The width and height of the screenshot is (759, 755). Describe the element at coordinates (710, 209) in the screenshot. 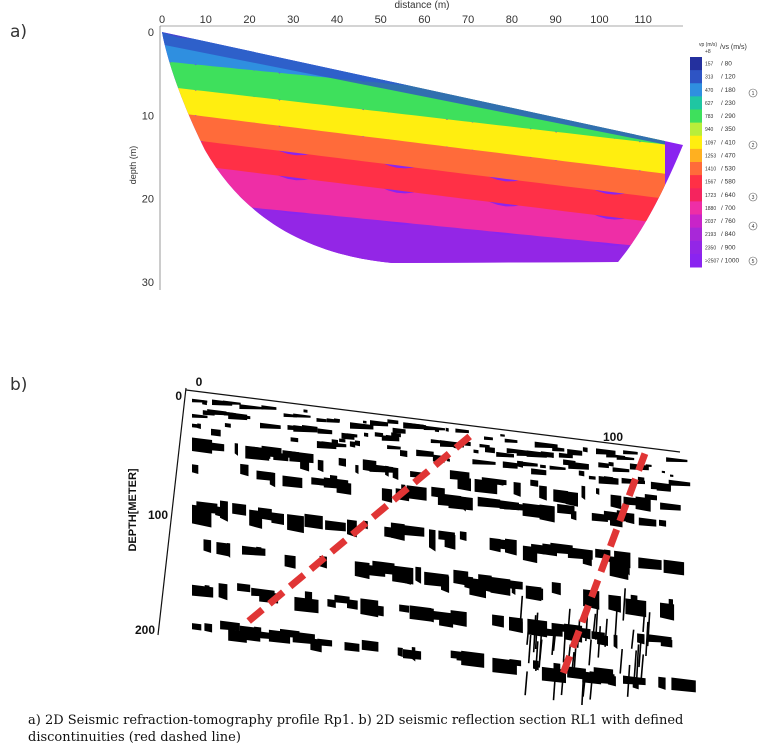

I see `colorbar-vp-label: 1880` at that location.